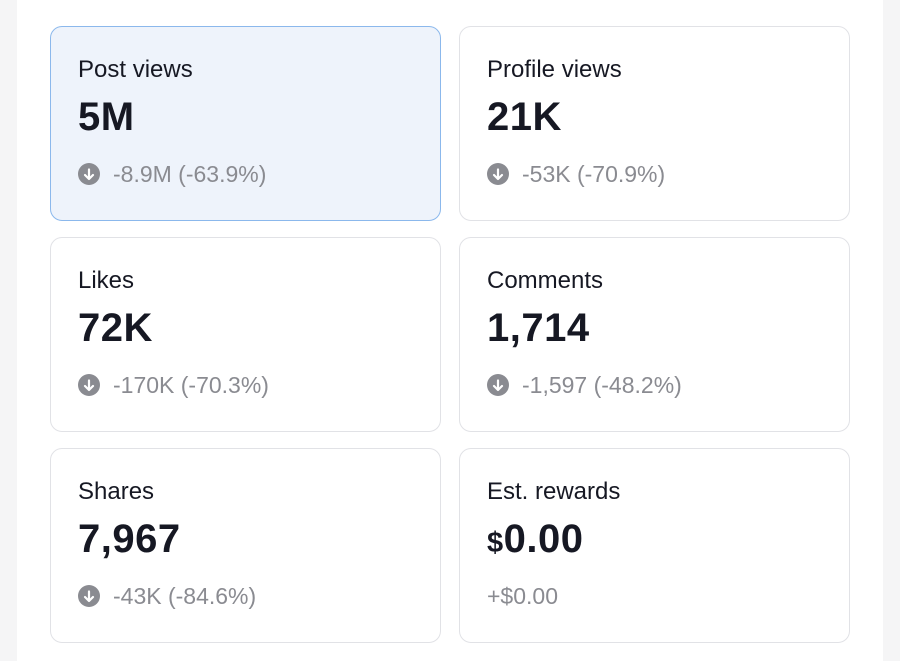 Image resolution: width=900 pixels, height=661 pixels. Describe the element at coordinates (594, 174) in the screenshot. I see `metric-change-text: -53K (-70.9%)` at that location.